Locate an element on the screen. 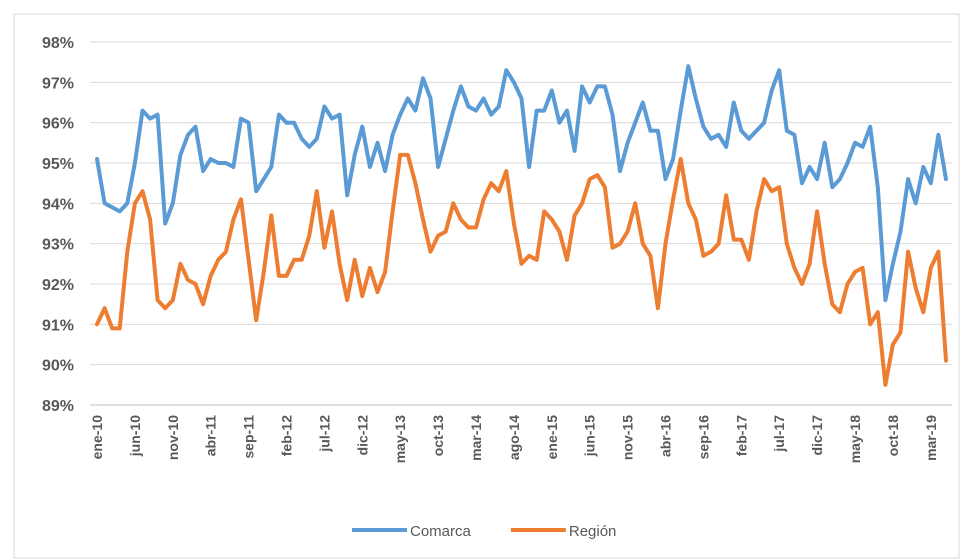 This screenshot has width=963, height=560. y-tick-label: 95% is located at coordinates (58, 164).